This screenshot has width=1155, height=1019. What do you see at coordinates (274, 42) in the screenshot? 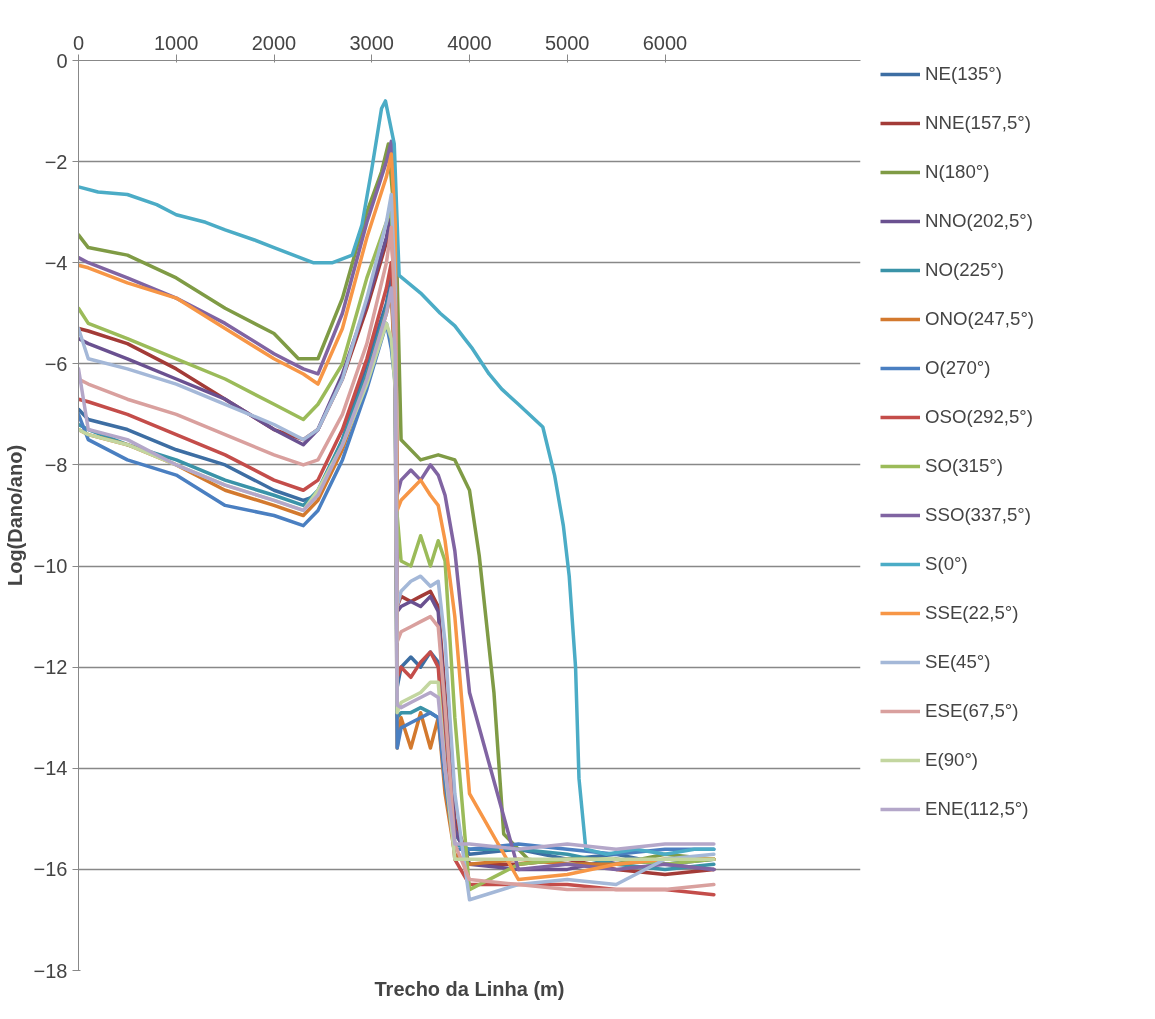
I see `x-tick-label: 2000` at bounding box center [274, 42].